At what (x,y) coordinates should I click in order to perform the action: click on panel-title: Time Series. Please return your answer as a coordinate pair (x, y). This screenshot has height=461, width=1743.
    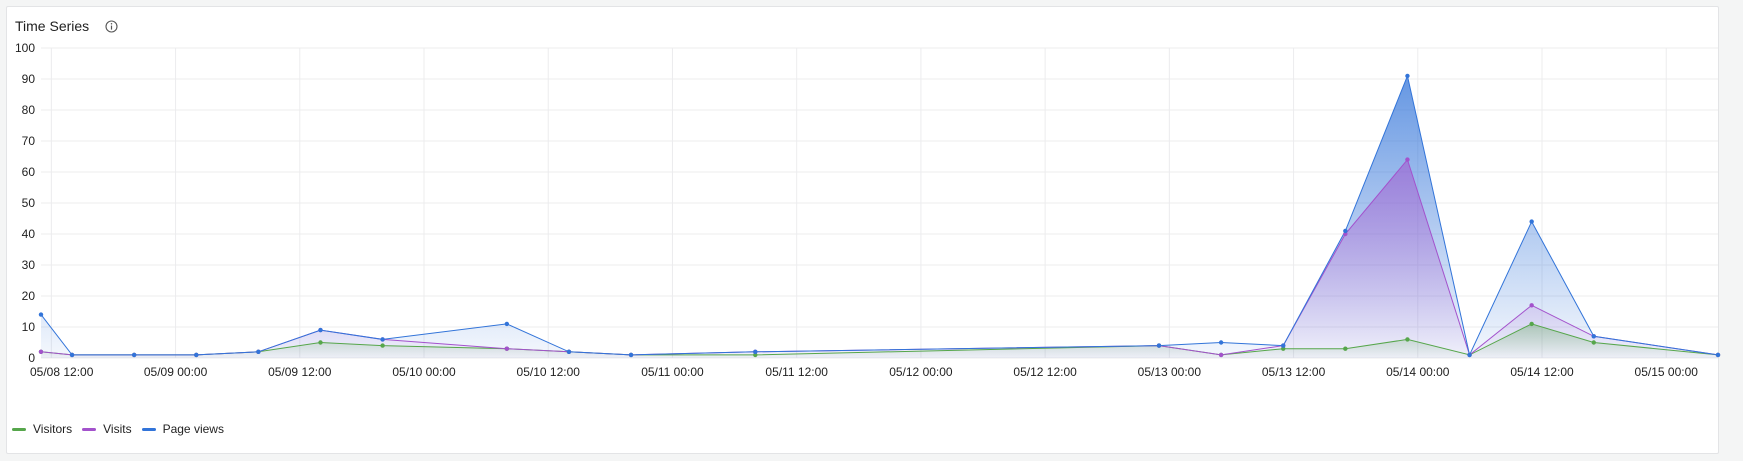
    Looking at the image, I should click on (52, 26).